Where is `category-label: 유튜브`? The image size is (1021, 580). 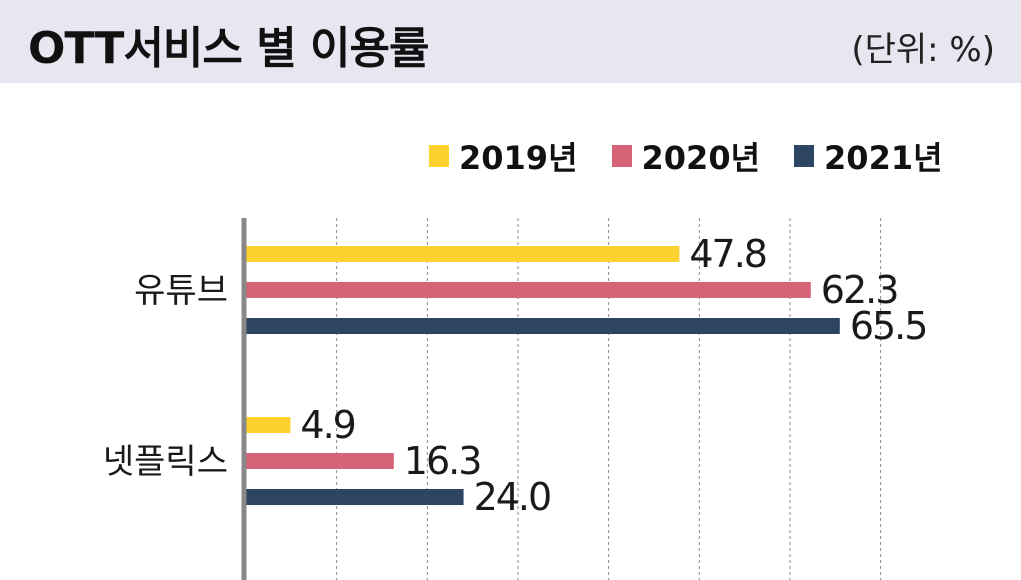
category-label: 유튜브 is located at coordinates (181, 291).